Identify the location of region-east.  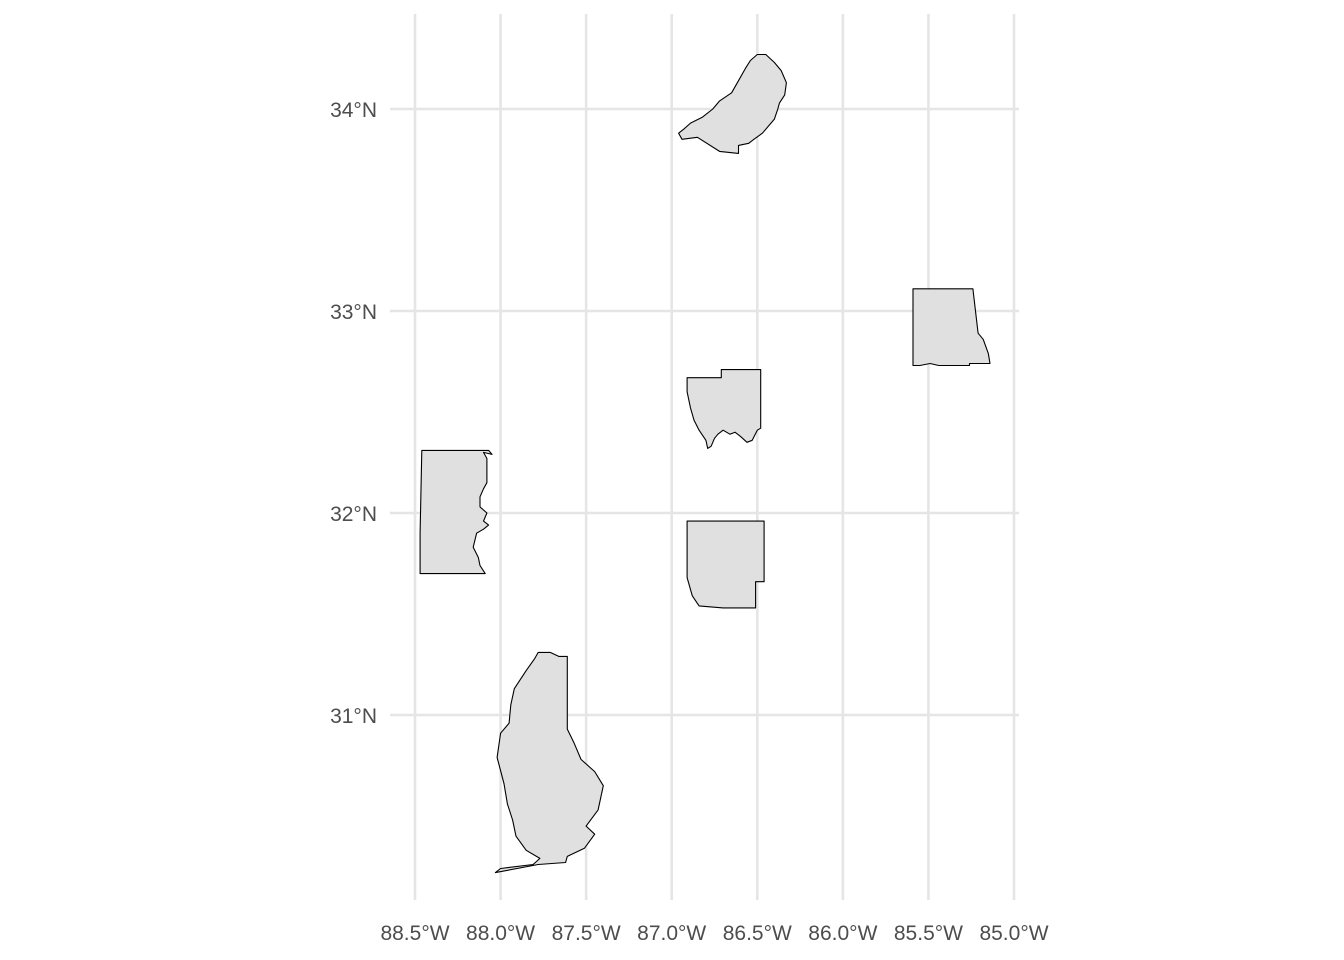
(951, 327).